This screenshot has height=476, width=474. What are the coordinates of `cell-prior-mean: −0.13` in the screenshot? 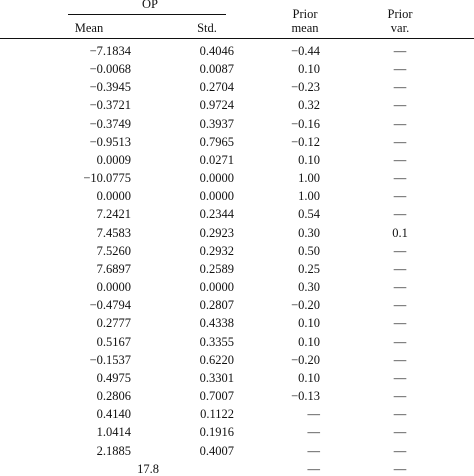 It's located at (305, 396).